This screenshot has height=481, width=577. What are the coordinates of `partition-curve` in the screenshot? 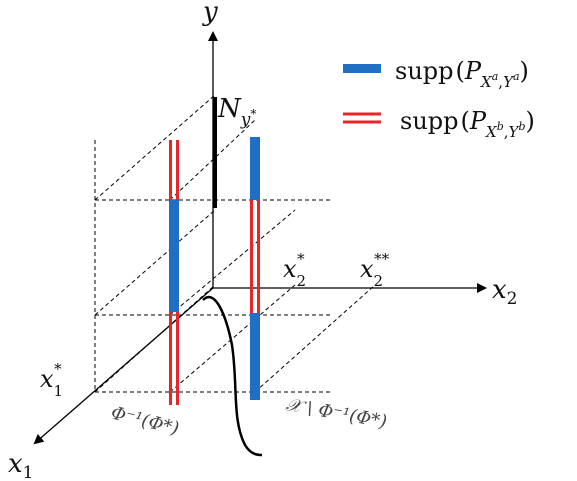 It's located at (232, 376).